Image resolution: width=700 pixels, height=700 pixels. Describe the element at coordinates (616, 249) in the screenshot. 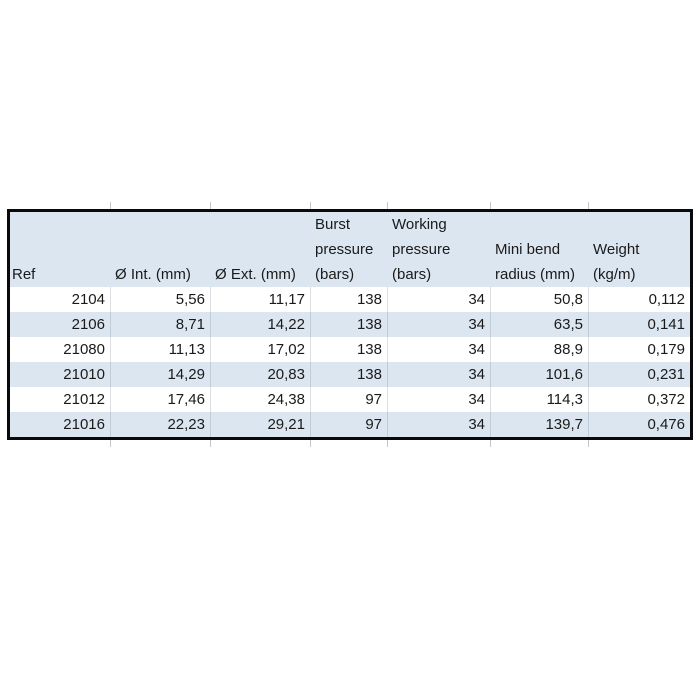

I see `header-line: Weight` at that location.